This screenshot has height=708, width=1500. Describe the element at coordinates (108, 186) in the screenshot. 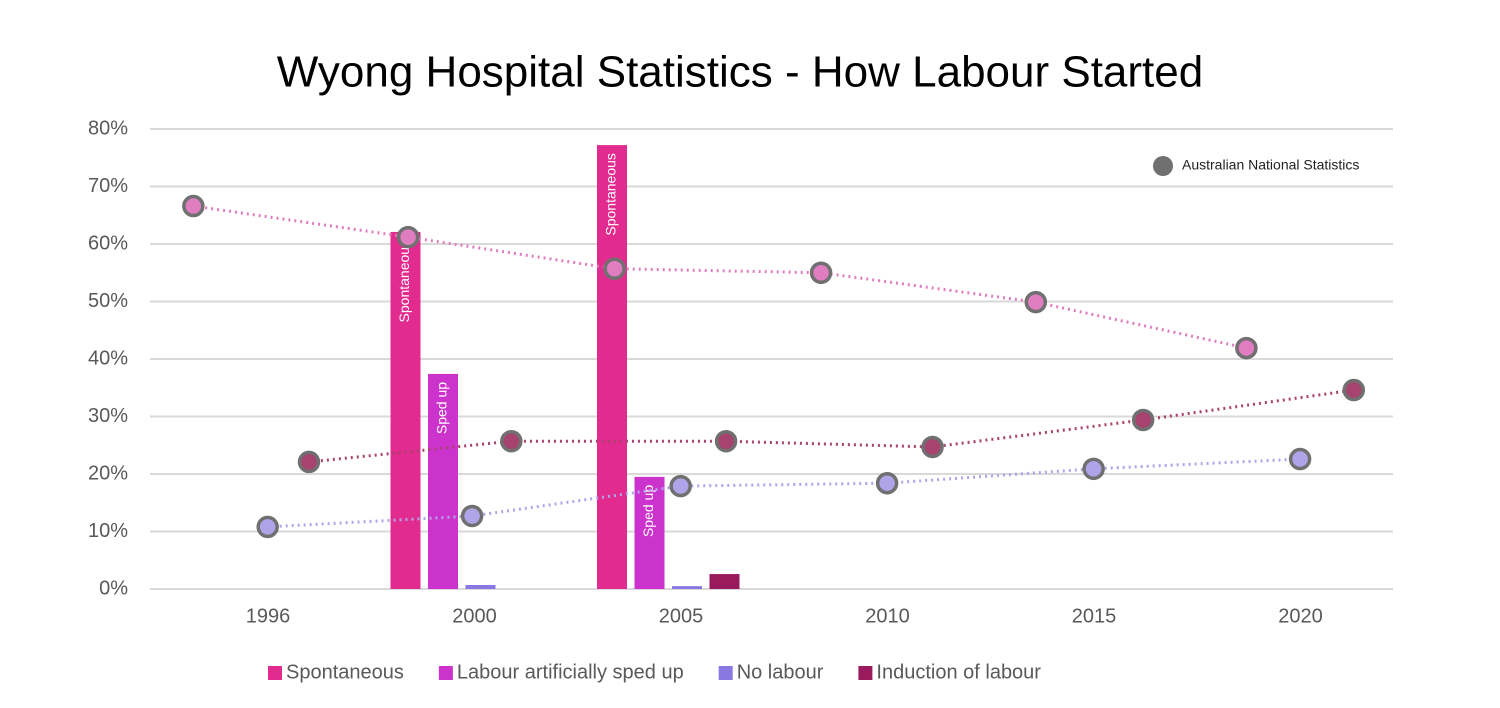

I see `y-tick-label: 70%` at that location.